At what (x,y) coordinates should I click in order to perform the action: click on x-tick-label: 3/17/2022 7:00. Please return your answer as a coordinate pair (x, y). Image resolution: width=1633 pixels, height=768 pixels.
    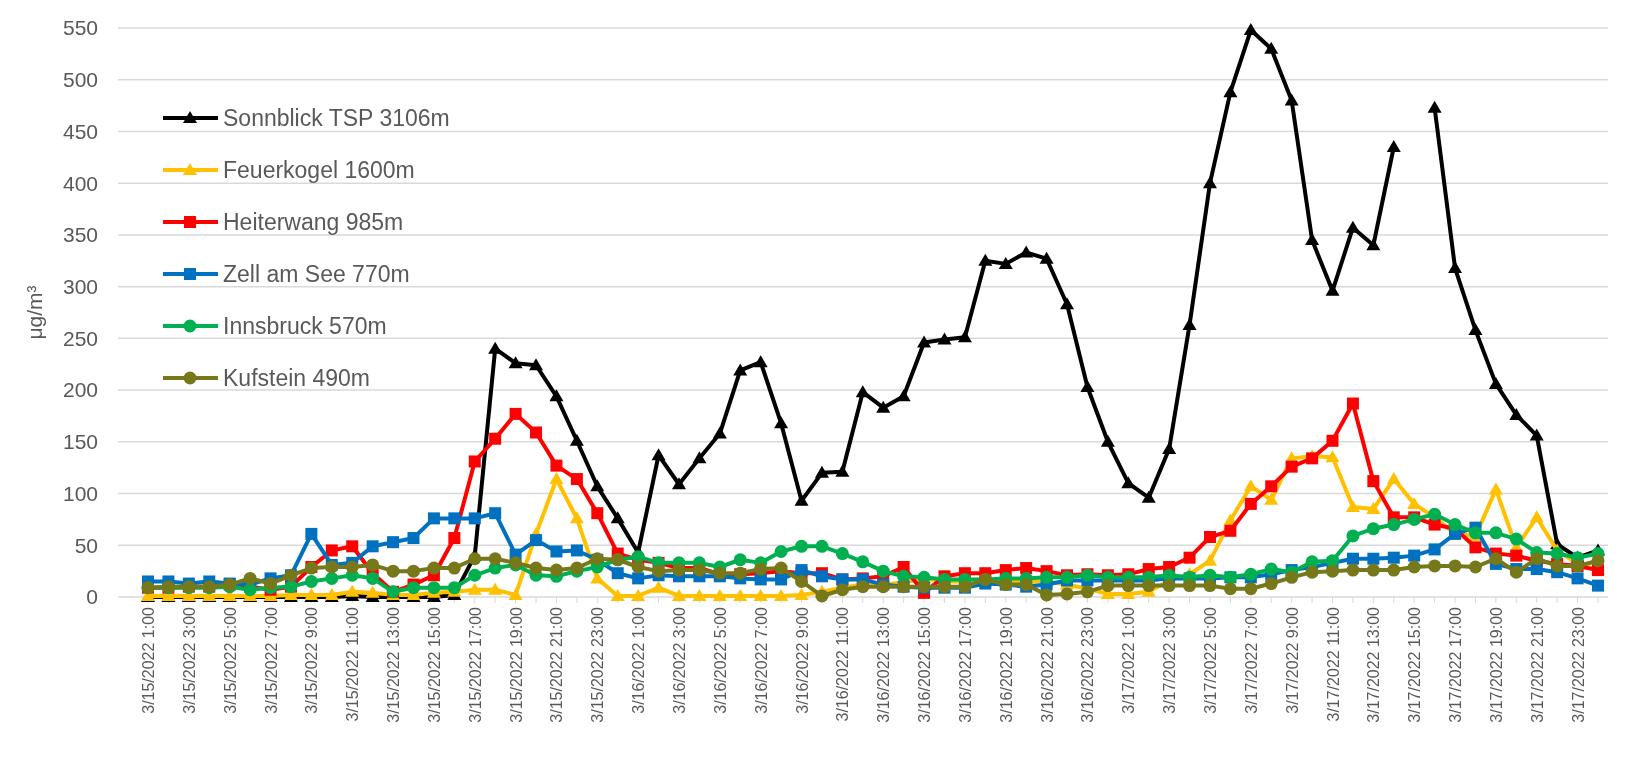
    Looking at the image, I should click on (1251, 660).